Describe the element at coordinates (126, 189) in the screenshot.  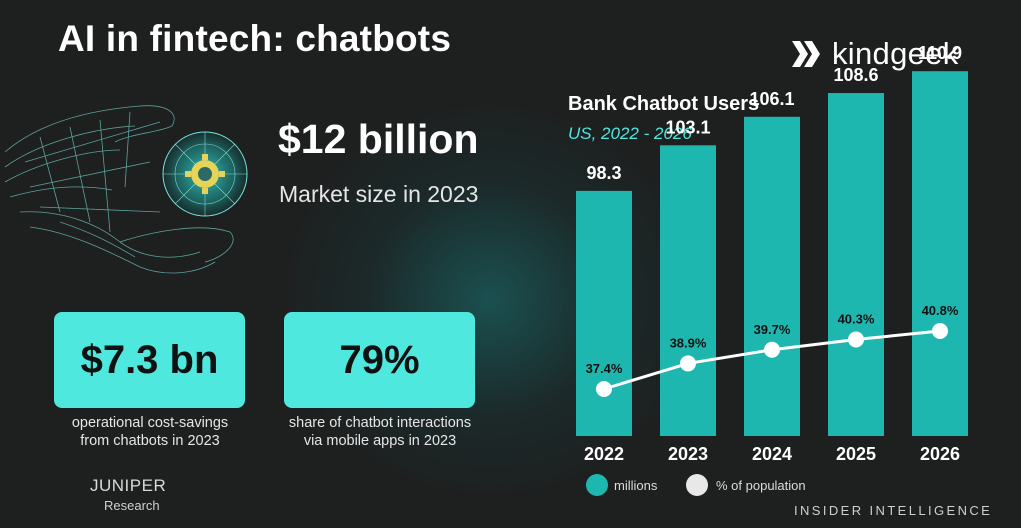
I see `robotic-hand-gear-icon` at that location.